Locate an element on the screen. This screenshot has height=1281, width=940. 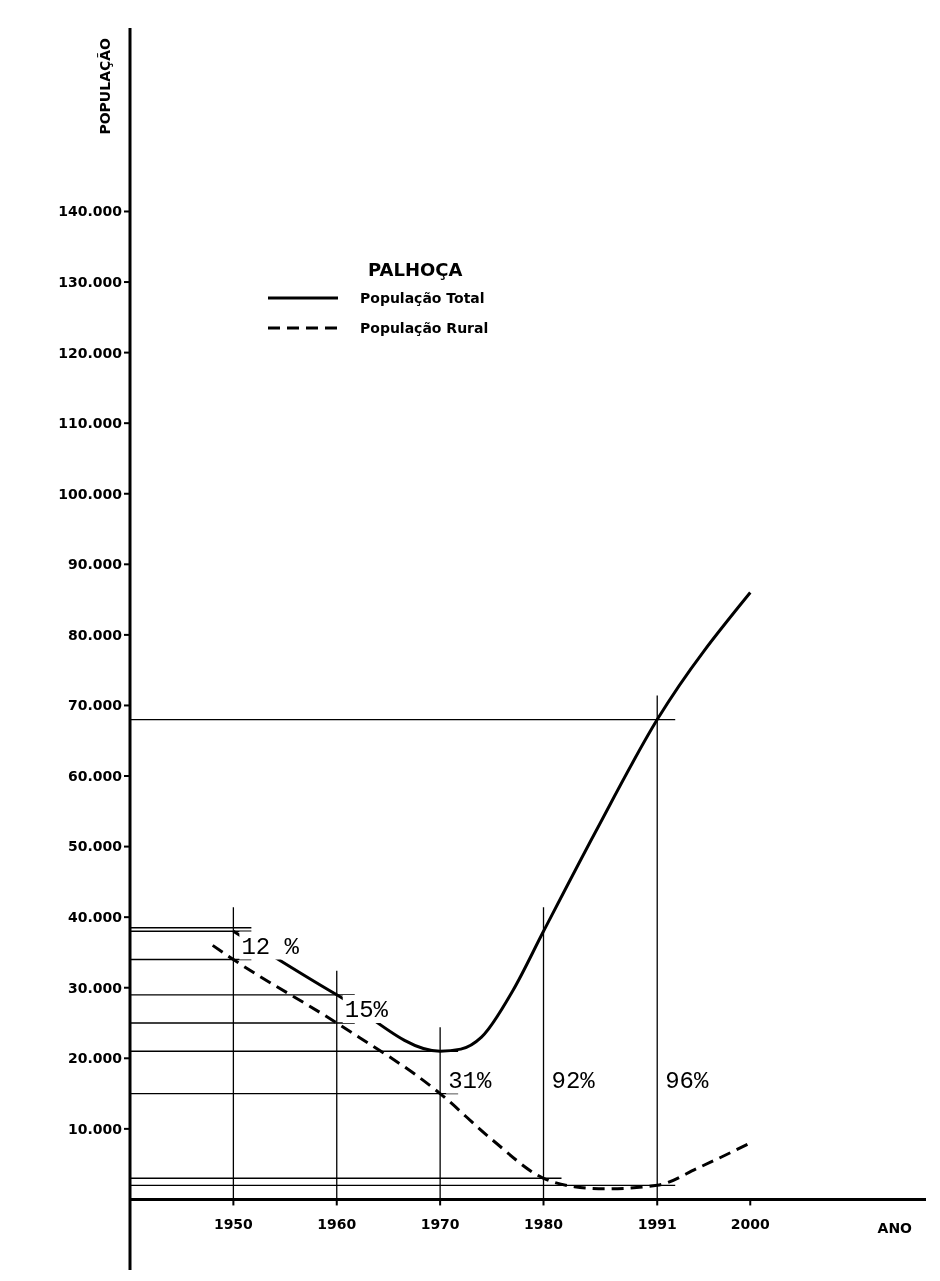
y-tick-label: 110.000 is located at coordinates (90, 423).